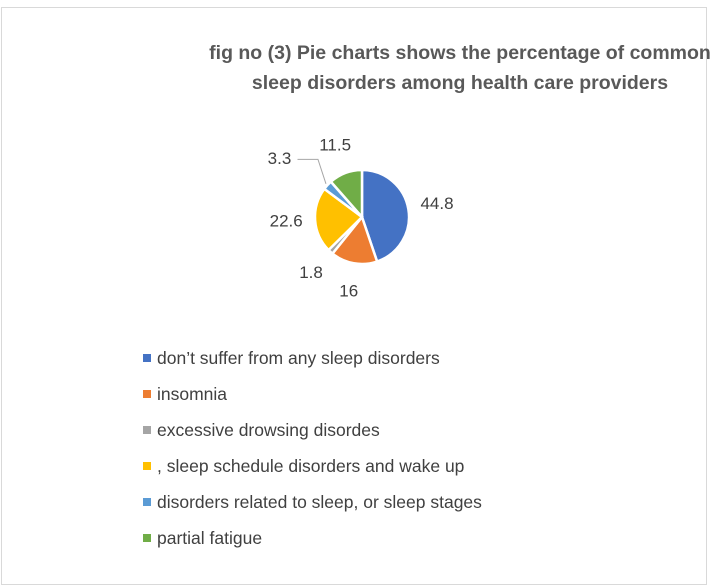 This screenshot has height=587, width=710. I want to click on legend-item: insomnia, so click(312, 394).